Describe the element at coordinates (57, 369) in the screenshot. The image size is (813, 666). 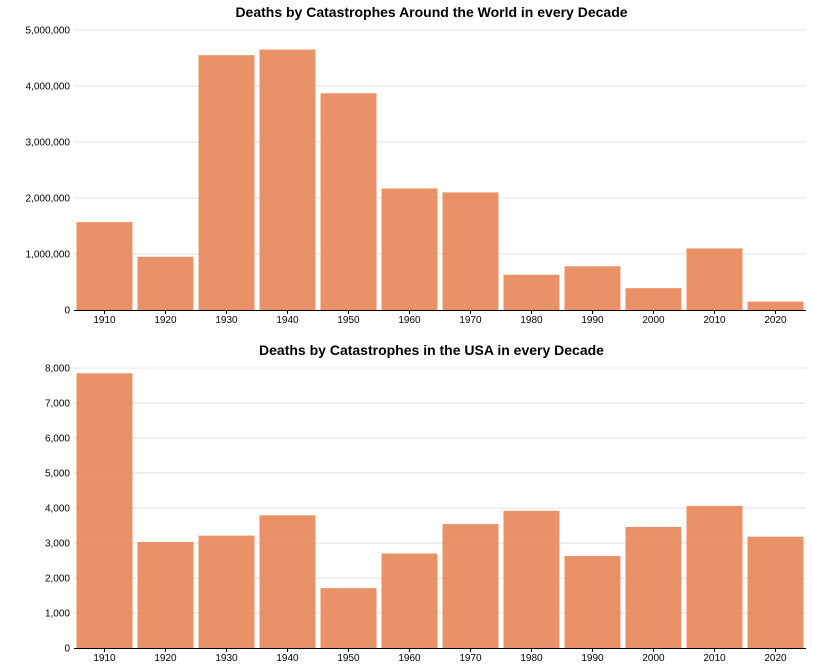
I see `y-tick-label: 8,000` at that location.